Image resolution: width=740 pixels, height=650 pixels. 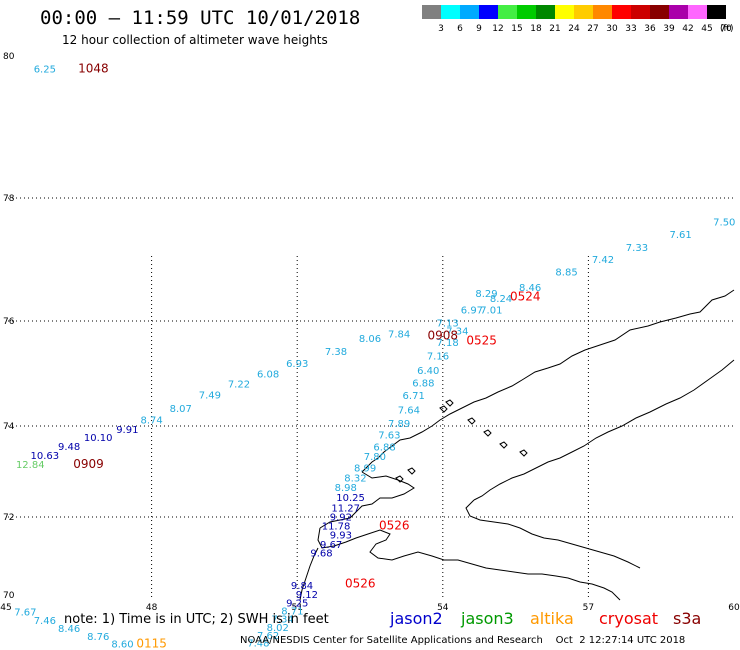 What do you see at coordinates (669, 29) in the screenshot?
I see `legend-tick-label: 39` at bounding box center [669, 29].